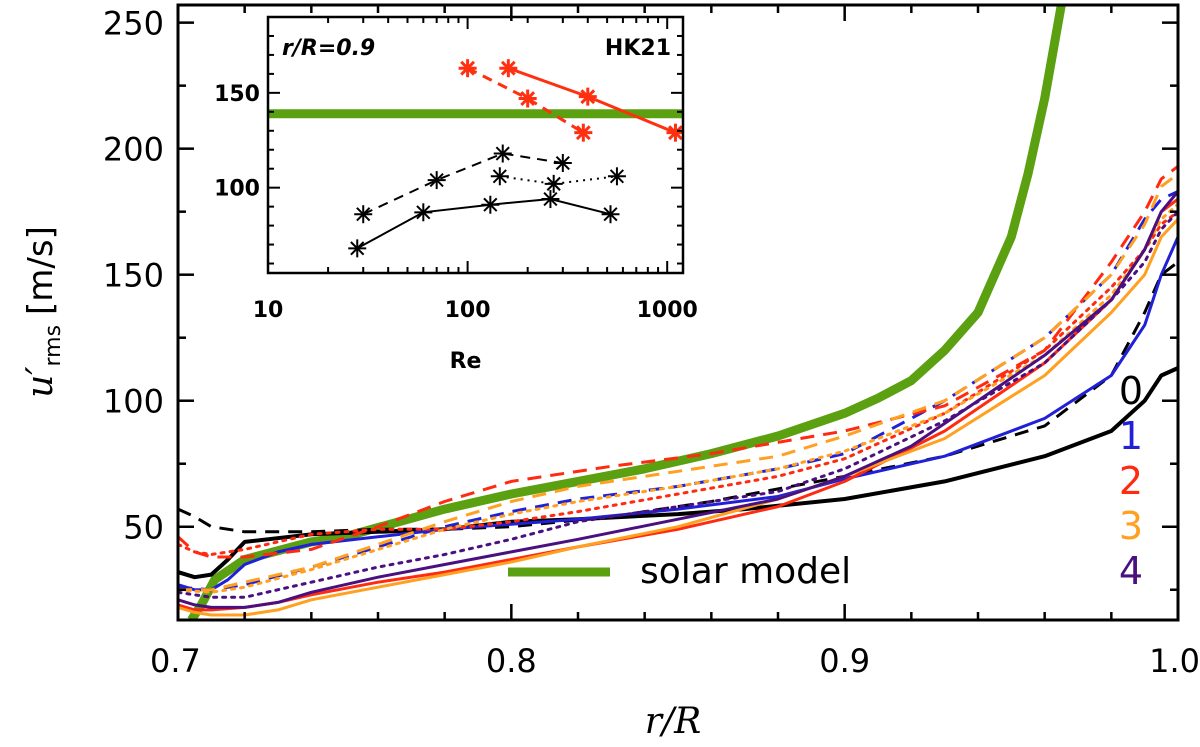  What do you see at coordinates (1131, 571) in the screenshot?
I see `legend-number-4: 4` at bounding box center [1131, 571].